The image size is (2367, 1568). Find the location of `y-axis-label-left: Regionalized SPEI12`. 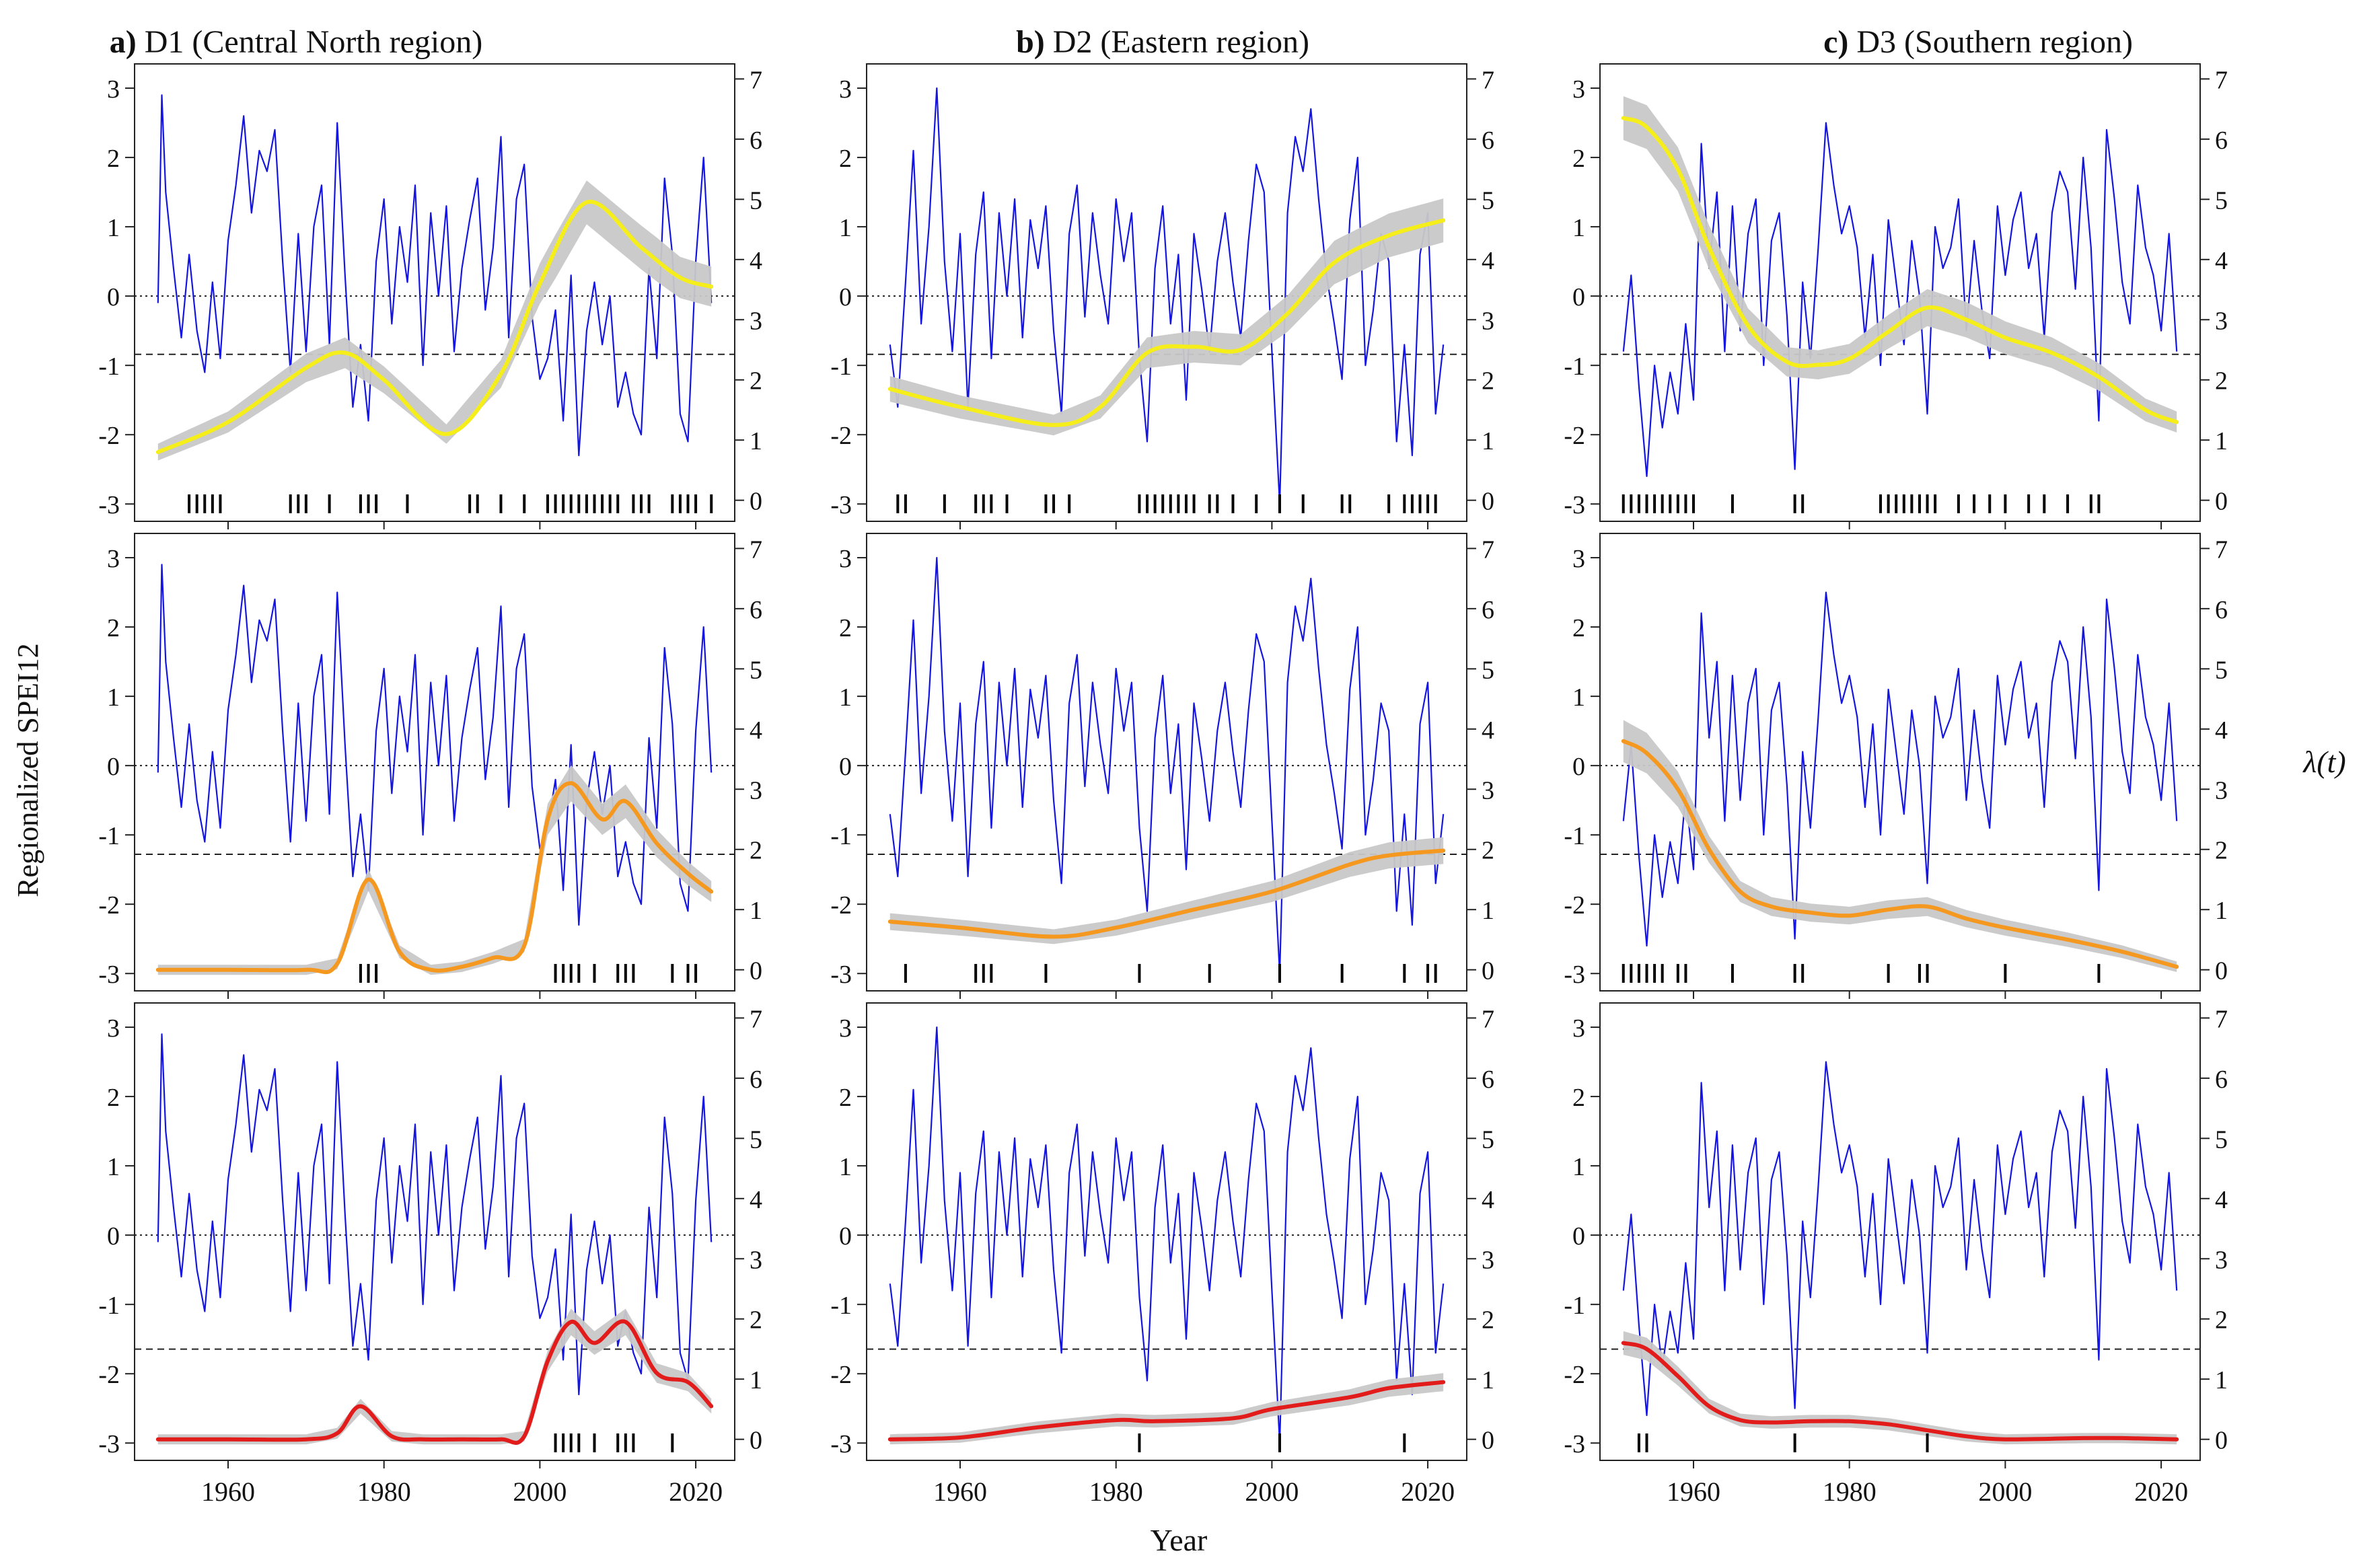

y-axis-label-left: Regionalized SPEI12 is located at coordinates (28, 770).